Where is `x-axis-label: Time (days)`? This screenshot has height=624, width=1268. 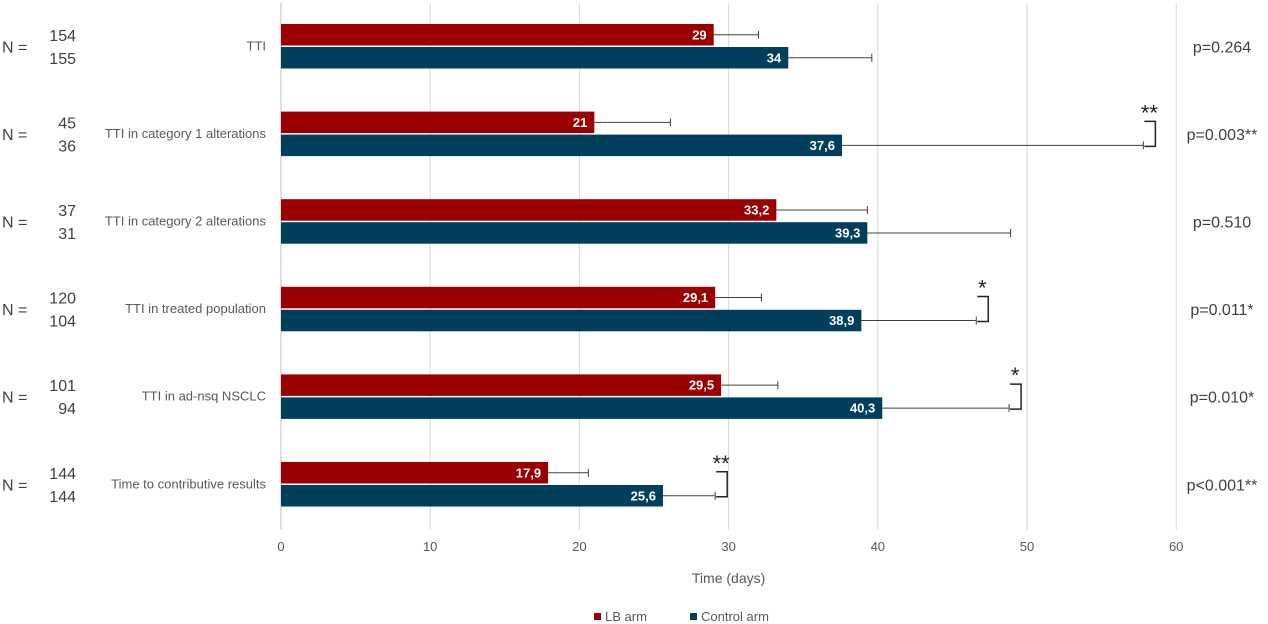
x-axis-label: Time (days) is located at coordinates (728, 578).